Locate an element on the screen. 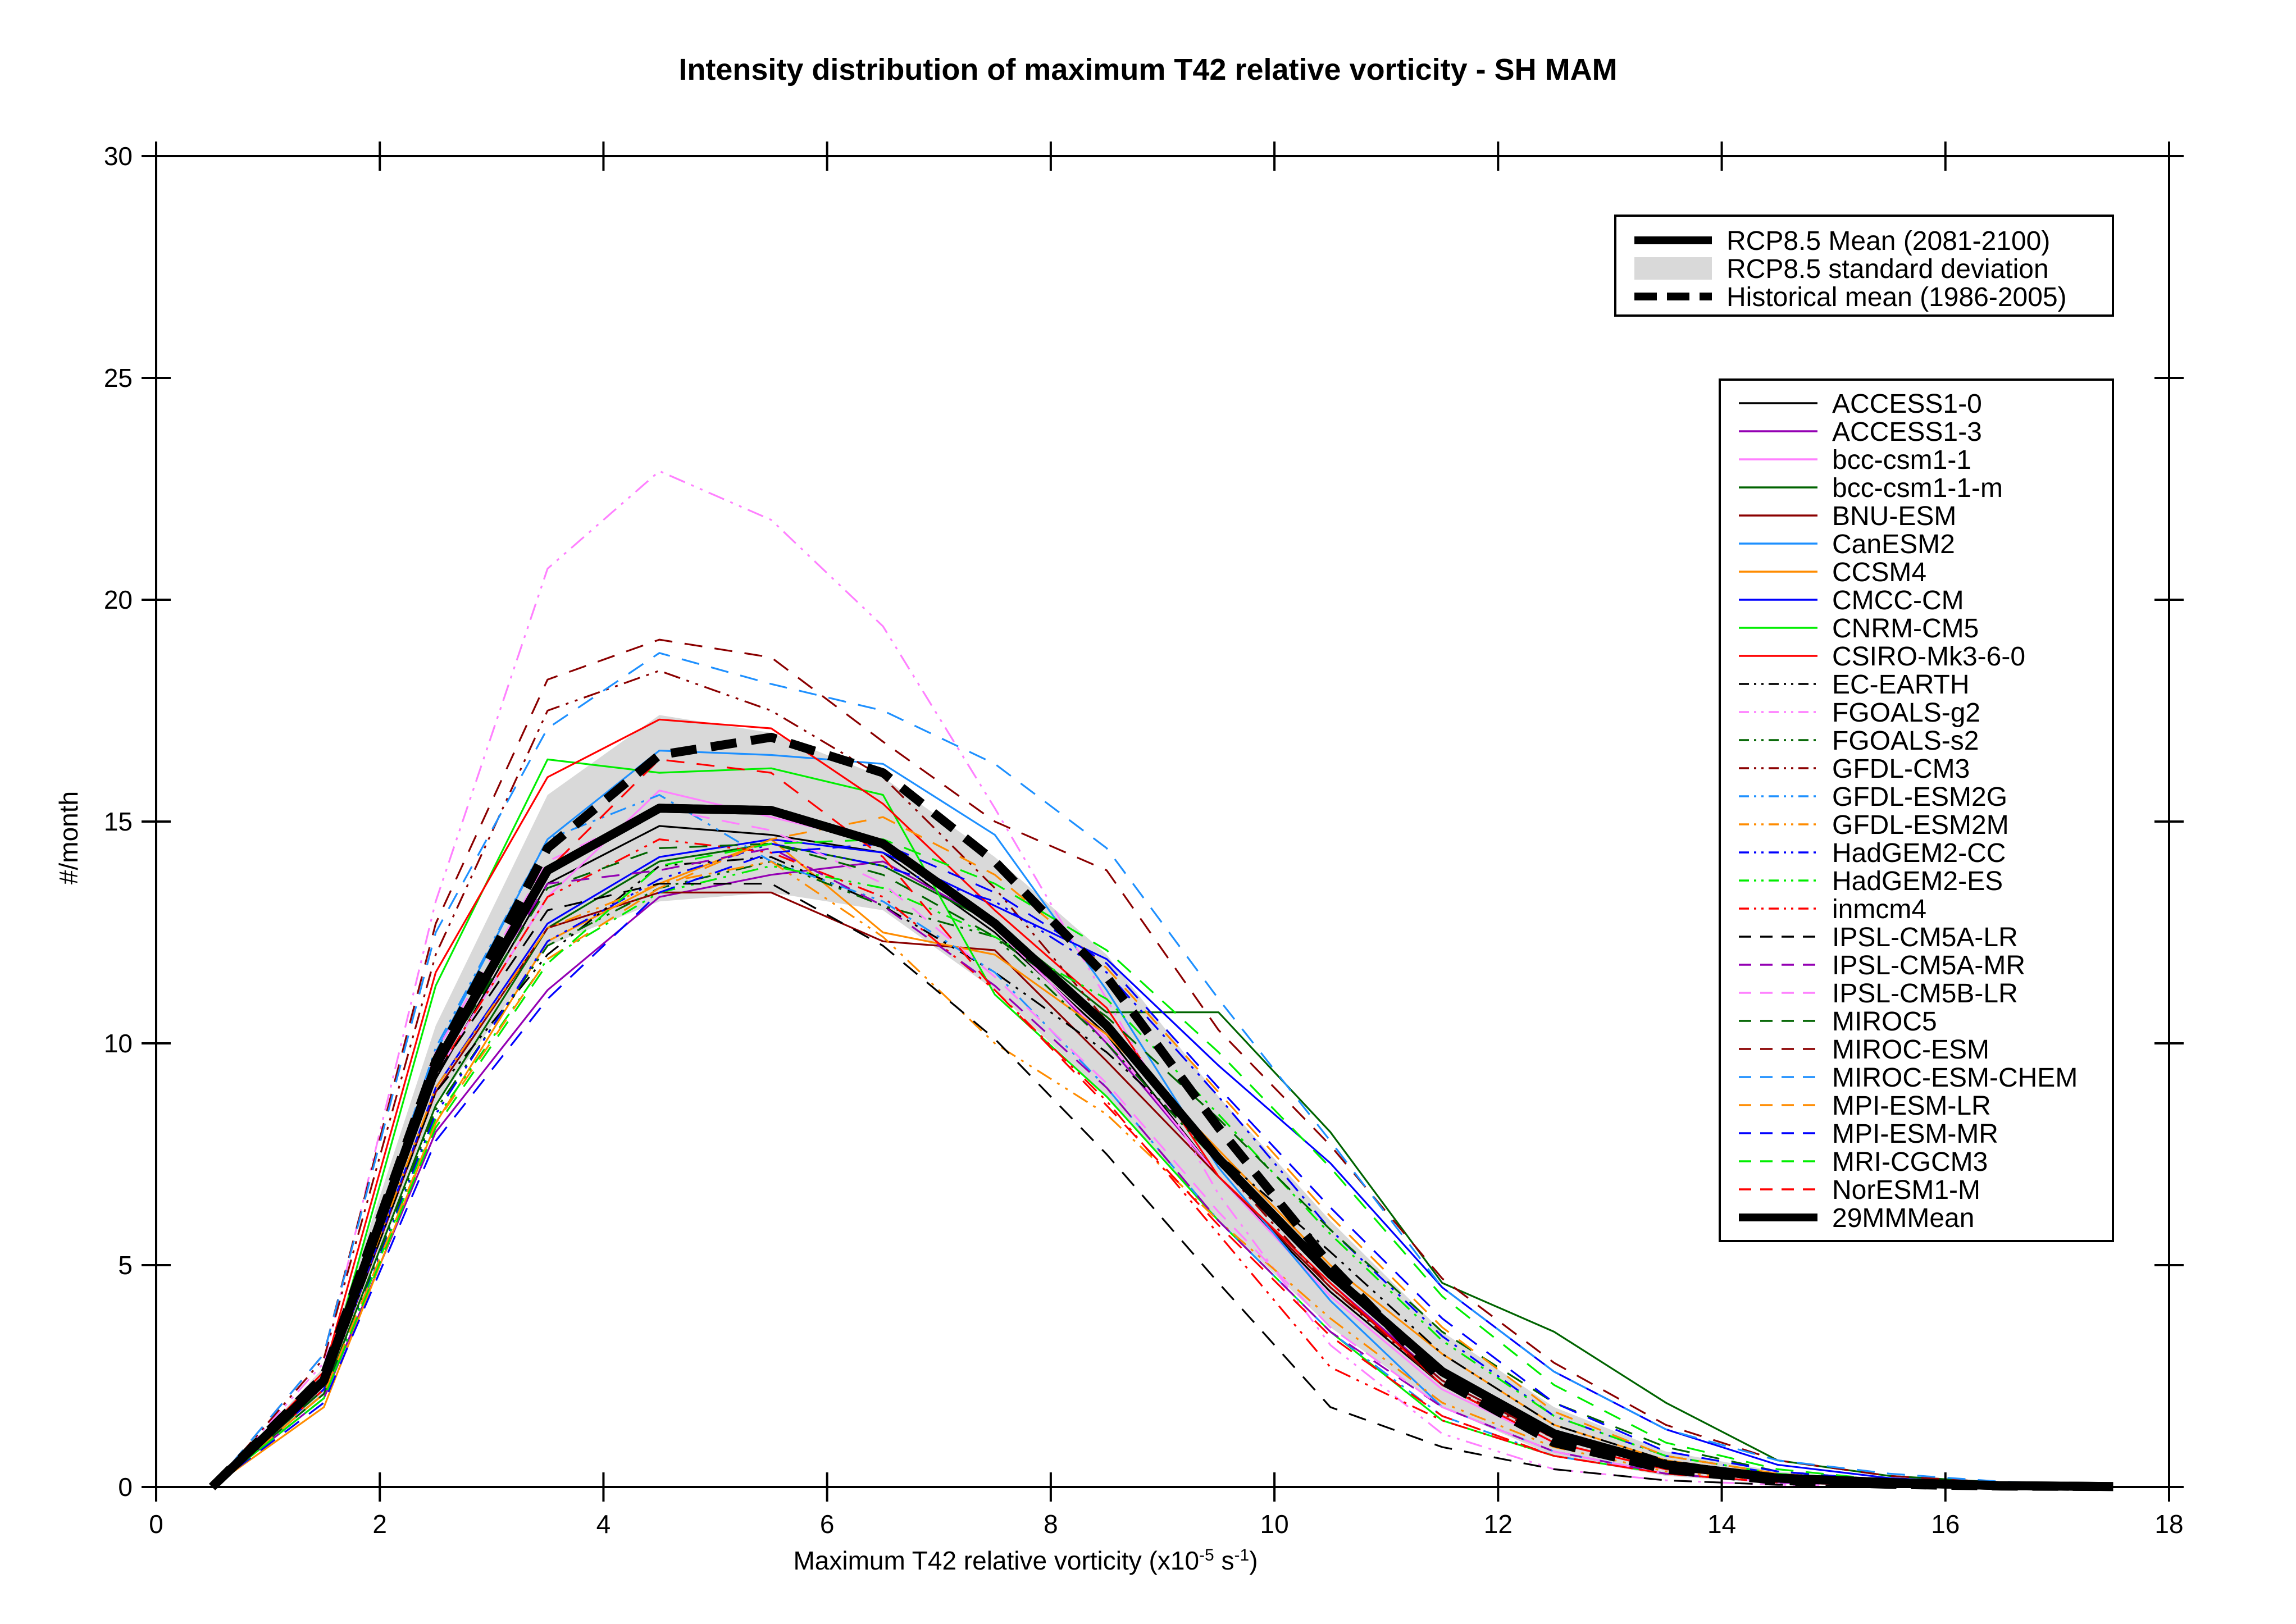 This screenshot has width=2296, height=1624. legend-label: ACCESS1-3 is located at coordinates (1907, 432).